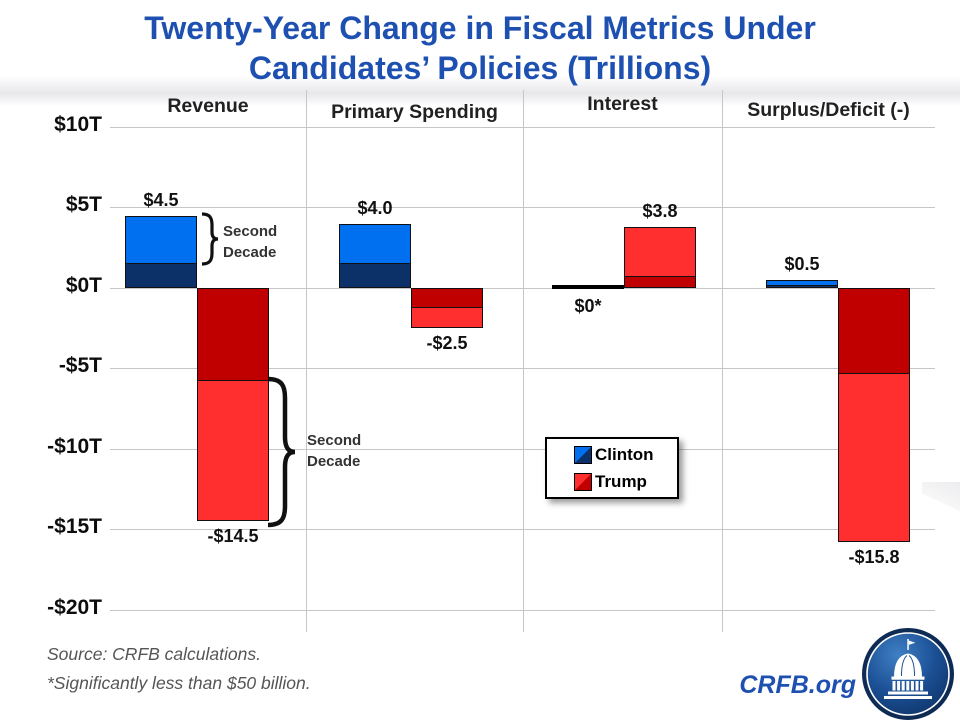 This screenshot has height=720, width=960. What do you see at coordinates (480, 68) in the screenshot?
I see `chart-title-line2: Candidates’ Policies (Trillions)` at bounding box center [480, 68].